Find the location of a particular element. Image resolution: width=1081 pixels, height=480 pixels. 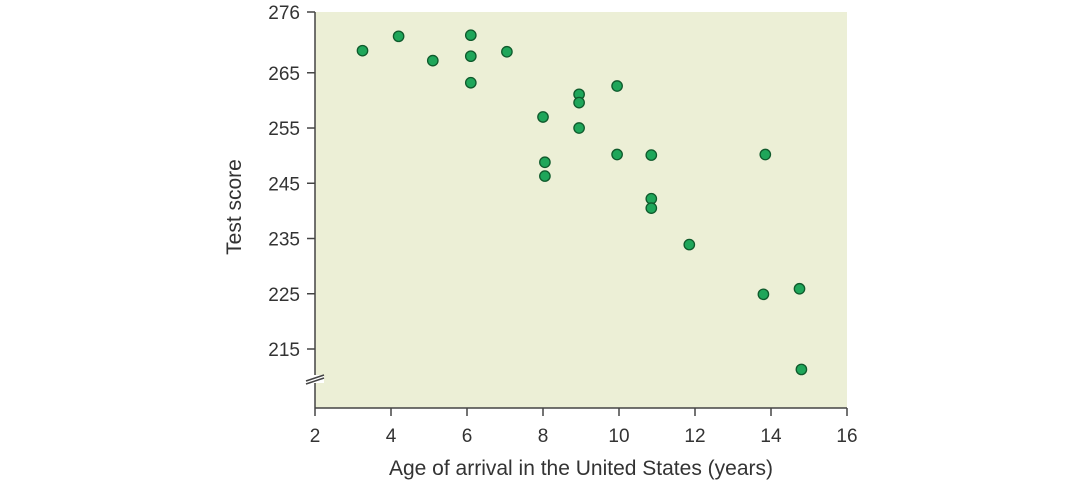

y-axis-break-mark is located at coordinates (315, 379).